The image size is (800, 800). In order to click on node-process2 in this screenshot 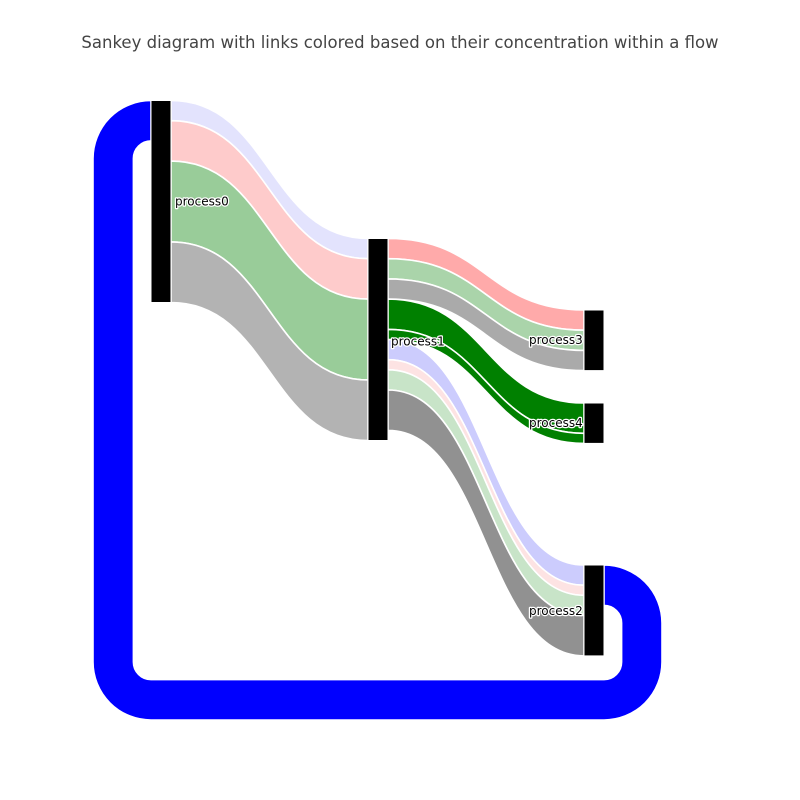, I will do `click(594, 610)`.